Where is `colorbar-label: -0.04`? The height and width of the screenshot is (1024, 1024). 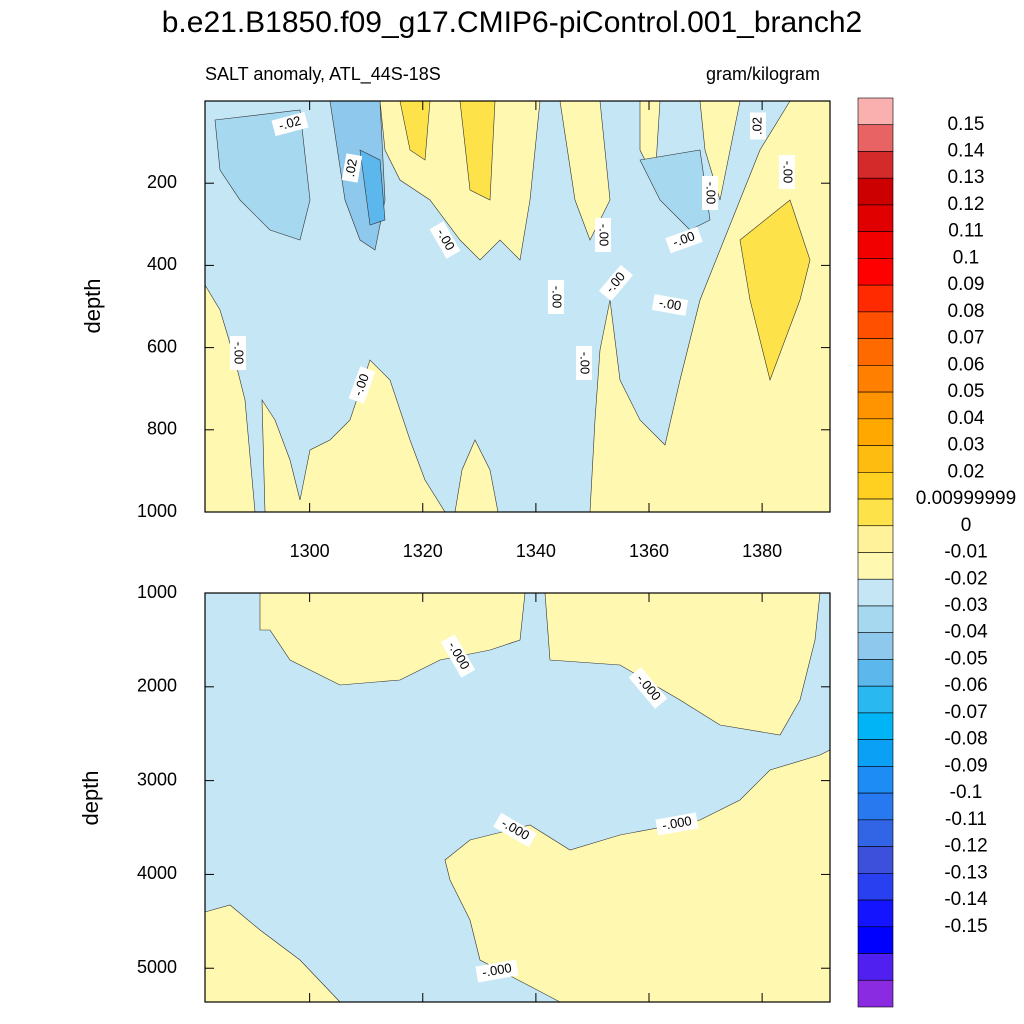 colorbar-label: -0.04 is located at coordinates (966, 632).